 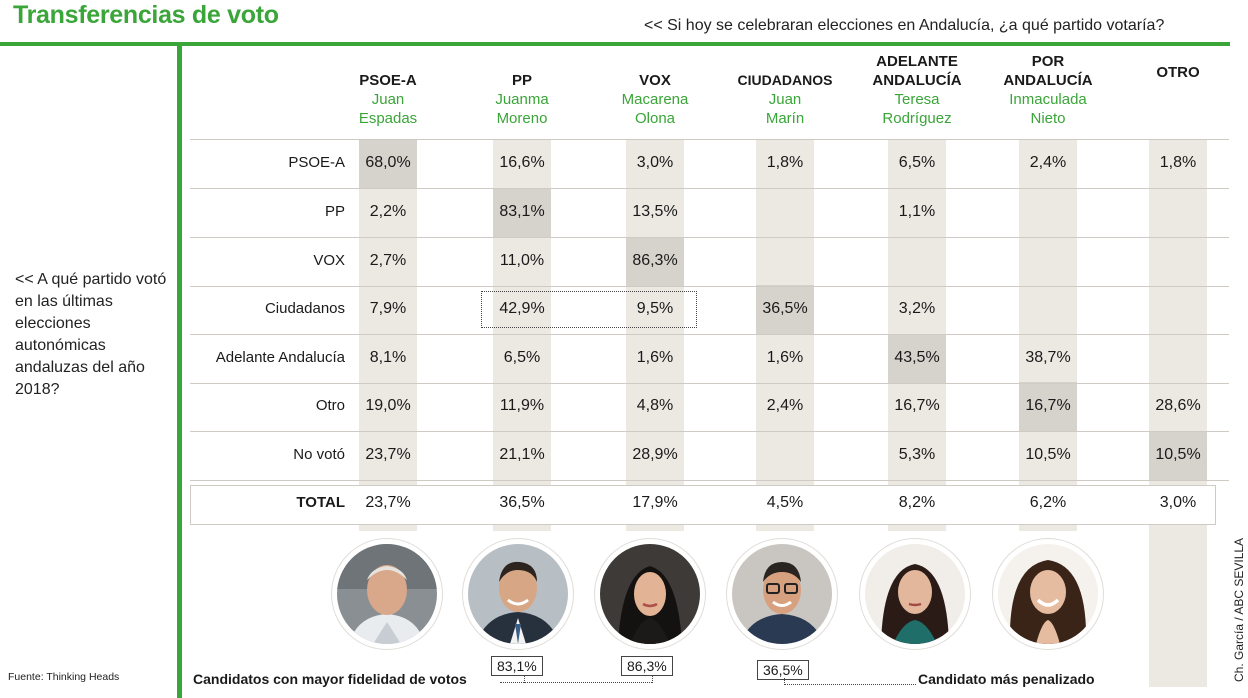 I want to click on table-cell-value: 38,7%, so click(x=1048, y=357).